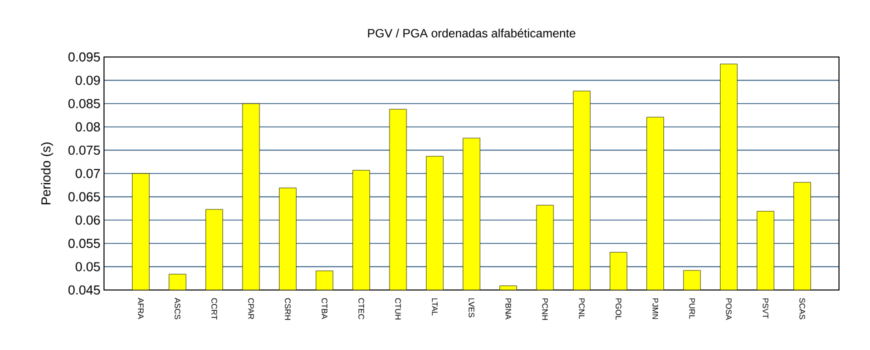  Describe the element at coordinates (471, 308) in the screenshot. I see `x-tick-label: LVES` at that location.